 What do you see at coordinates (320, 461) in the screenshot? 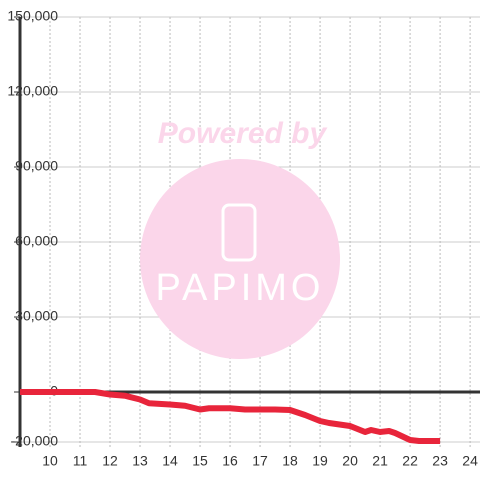
I see `x-tick-label: 19` at bounding box center [320, 461].